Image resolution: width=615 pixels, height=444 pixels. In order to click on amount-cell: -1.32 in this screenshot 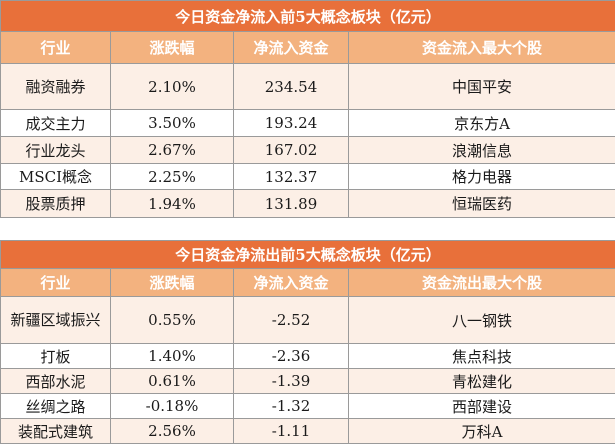, I will do `click(291, 406)`.